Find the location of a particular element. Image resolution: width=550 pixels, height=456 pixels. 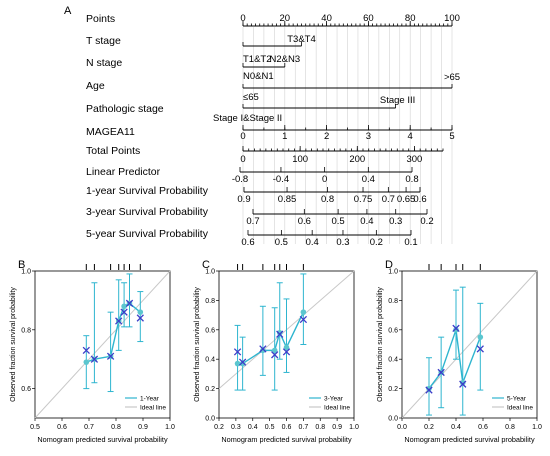

points-tick-label: 100 is located at coordinates (452, 18).